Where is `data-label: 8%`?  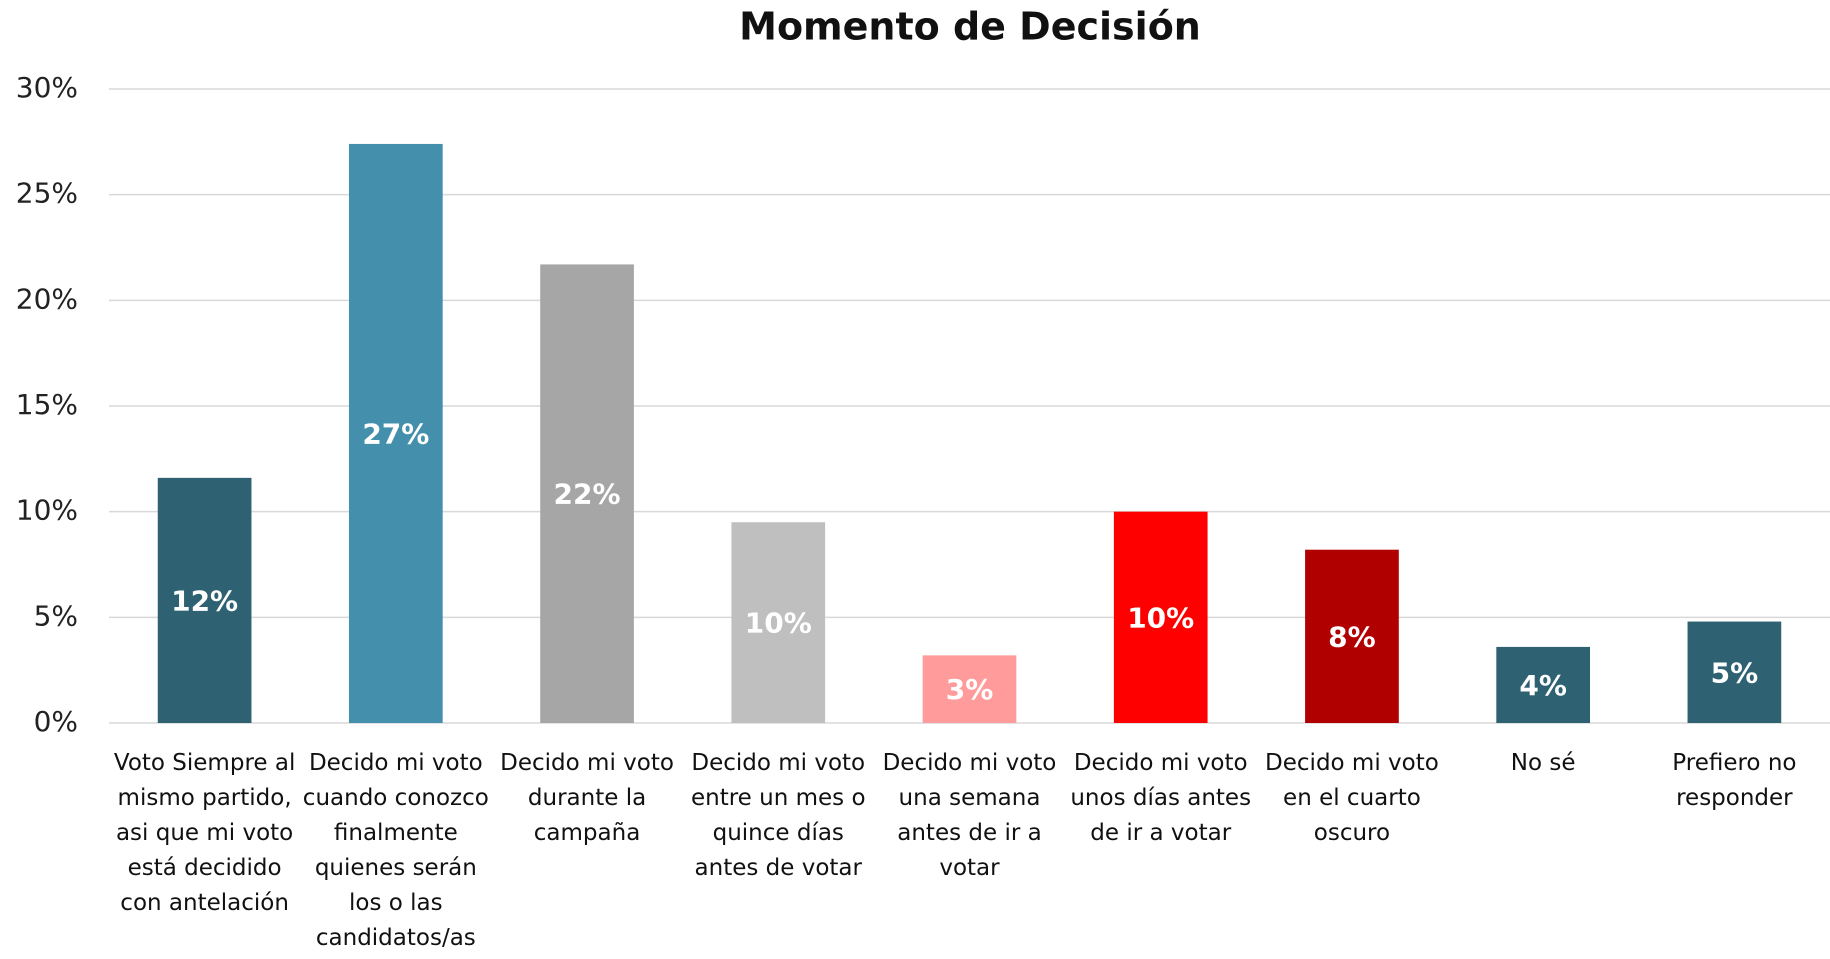 data-label: 8% is located at coordinates (1352, 636).